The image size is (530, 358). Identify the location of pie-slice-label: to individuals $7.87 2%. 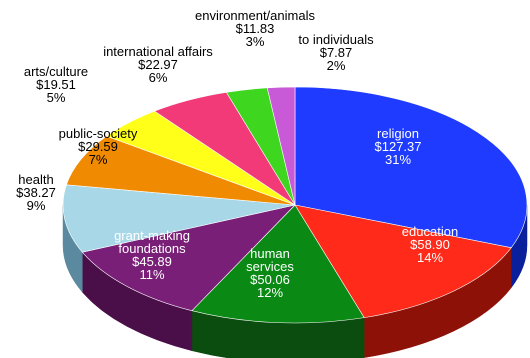
(336, 52).